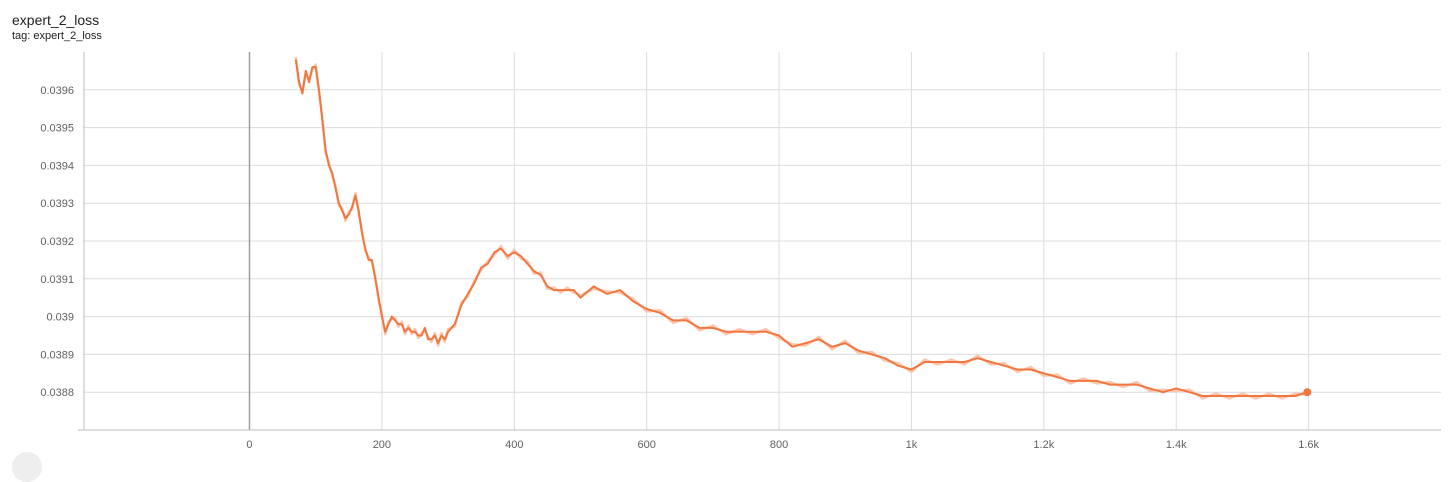 The image size is (1454, 482). I want to click on y-tick-label: 0.0392, so click(57, 242).